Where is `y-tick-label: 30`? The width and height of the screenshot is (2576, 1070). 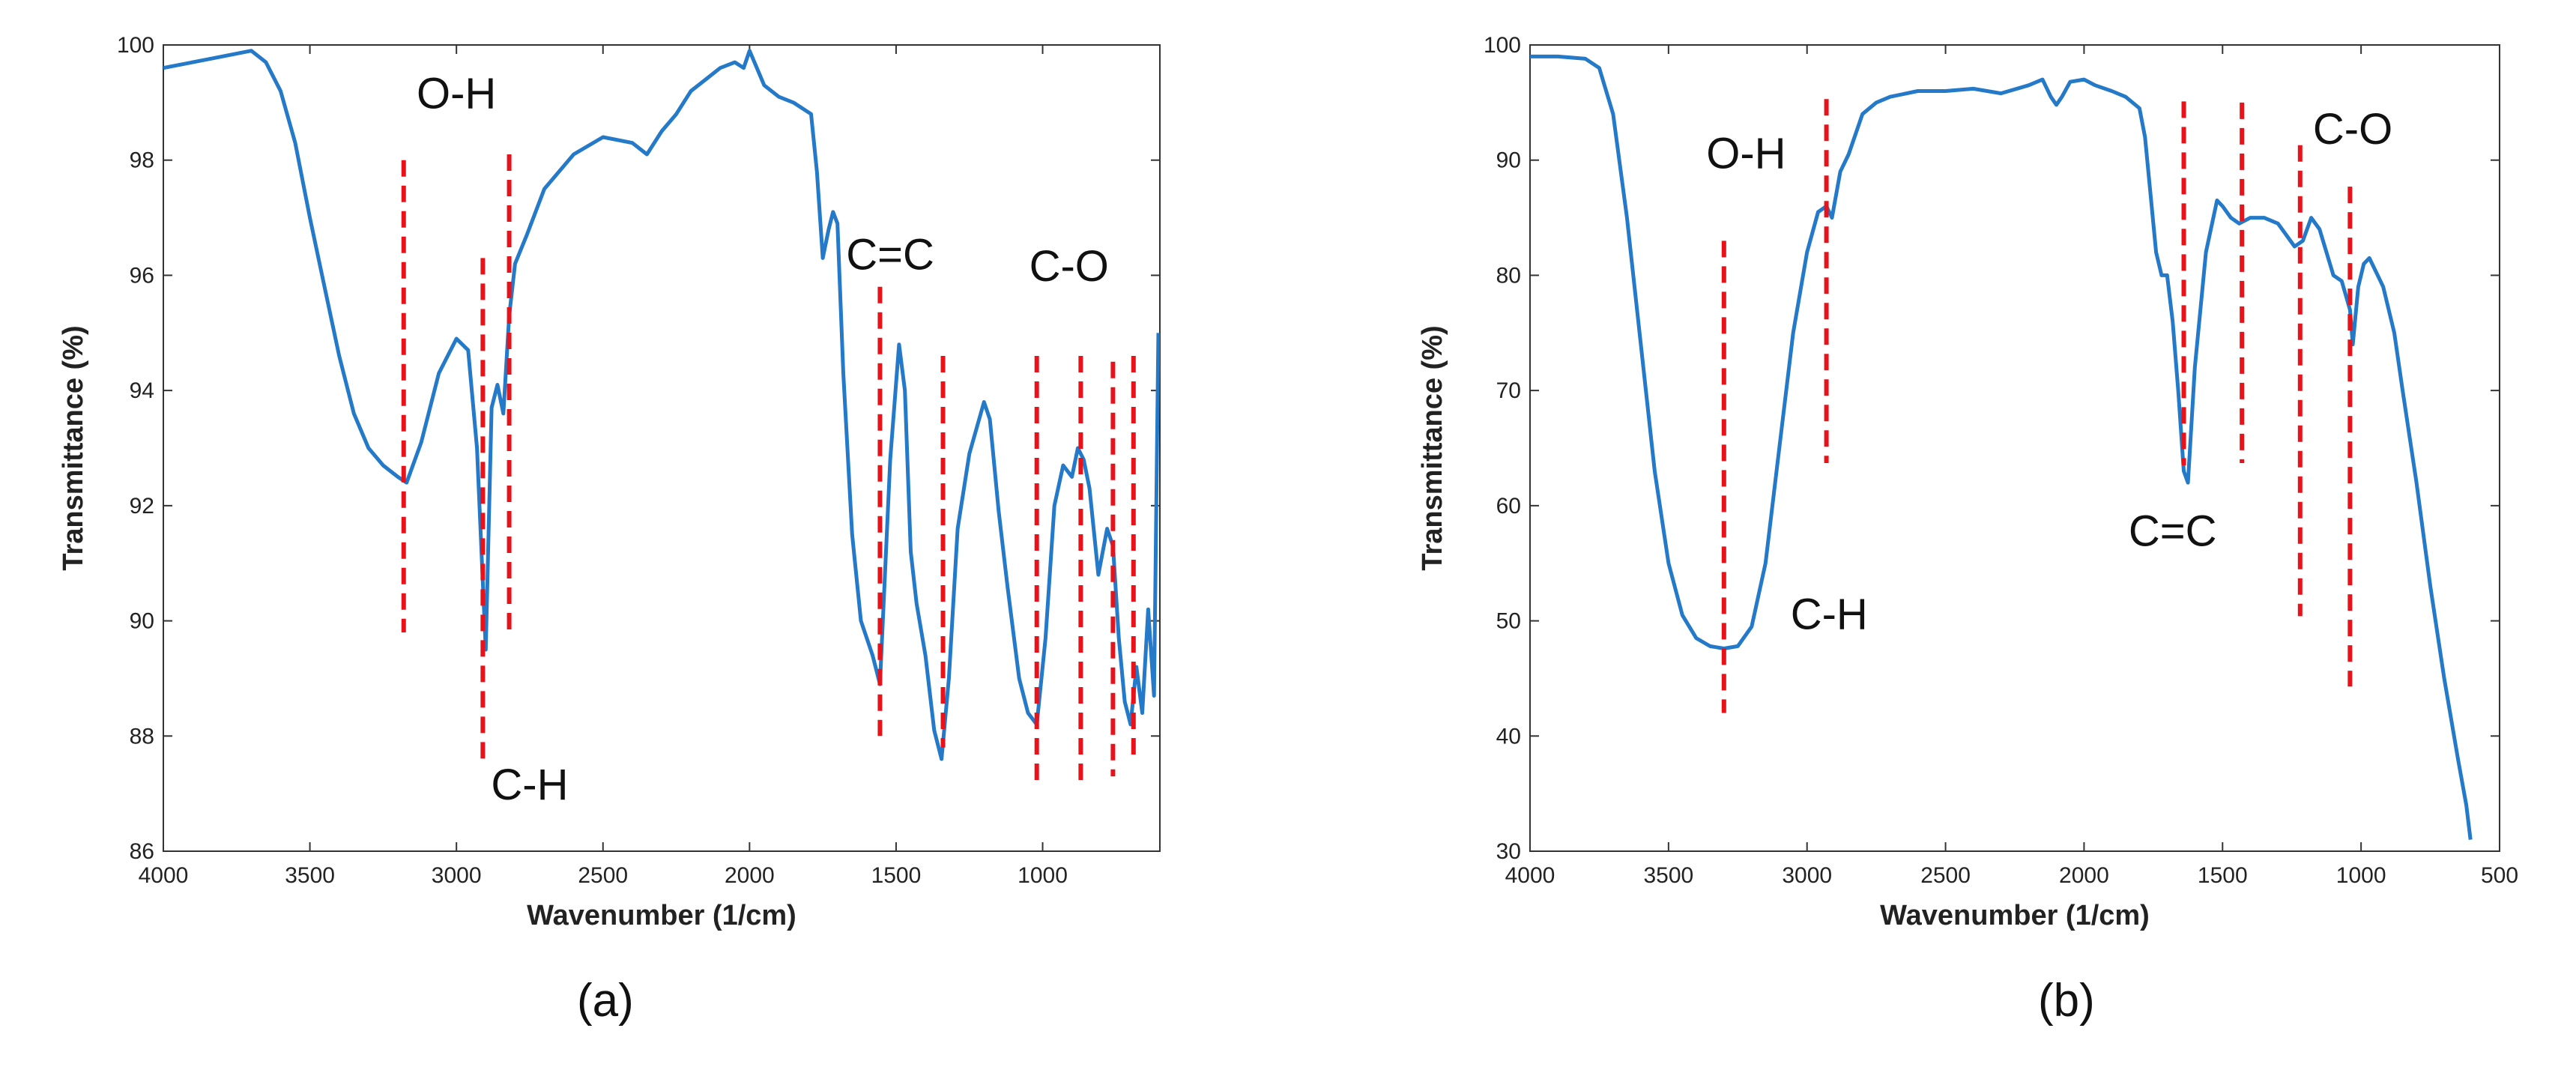
y-tick-label: 30 is located at coordinates (1508, 852).